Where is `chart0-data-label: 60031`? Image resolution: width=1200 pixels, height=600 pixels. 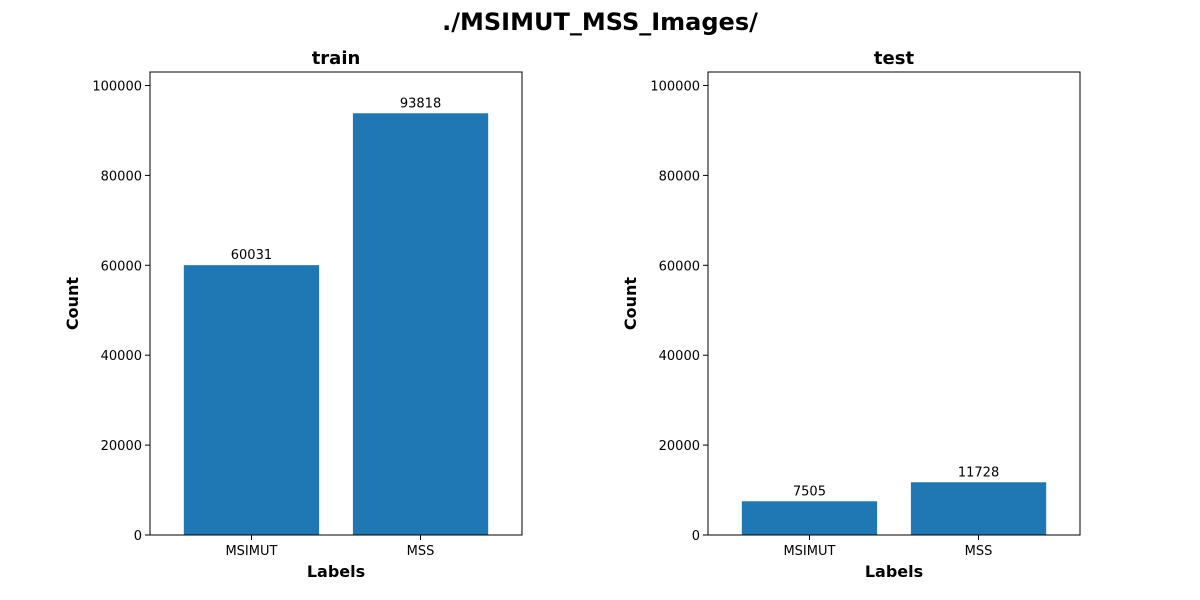
chart0-data-label: 60031 is located at coordinates (251, 255).